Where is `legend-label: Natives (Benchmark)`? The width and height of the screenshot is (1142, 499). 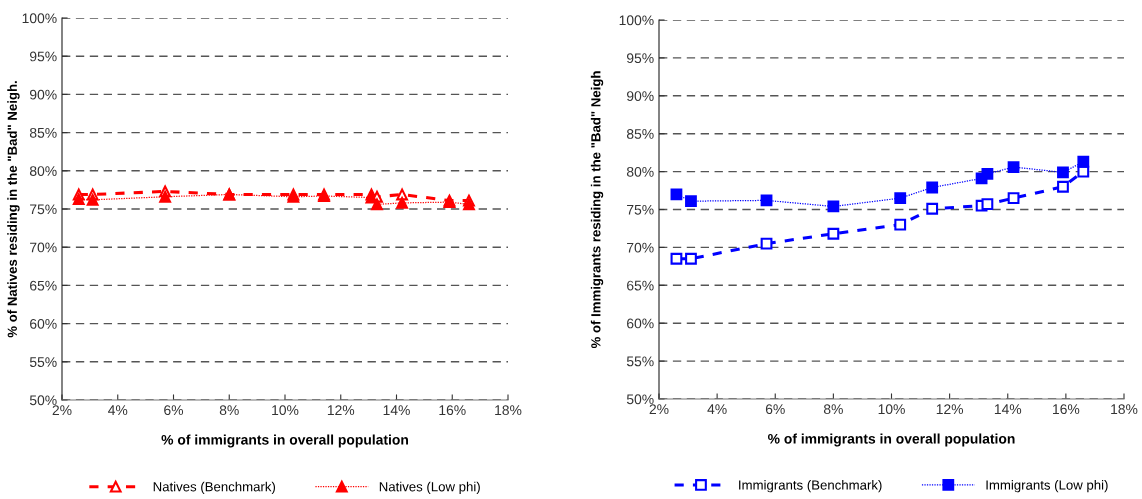 legend-label: Natives (Benchmark) is located at coordinates (214, 487).